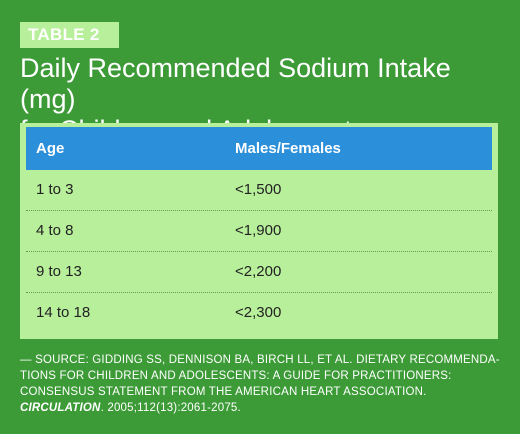 This screenshot has height=434, width=520. What do you see at coordinates (288, 148) in the screenshot?
I see `header-males-females: Males/Females` at bounding box center [288, 148].